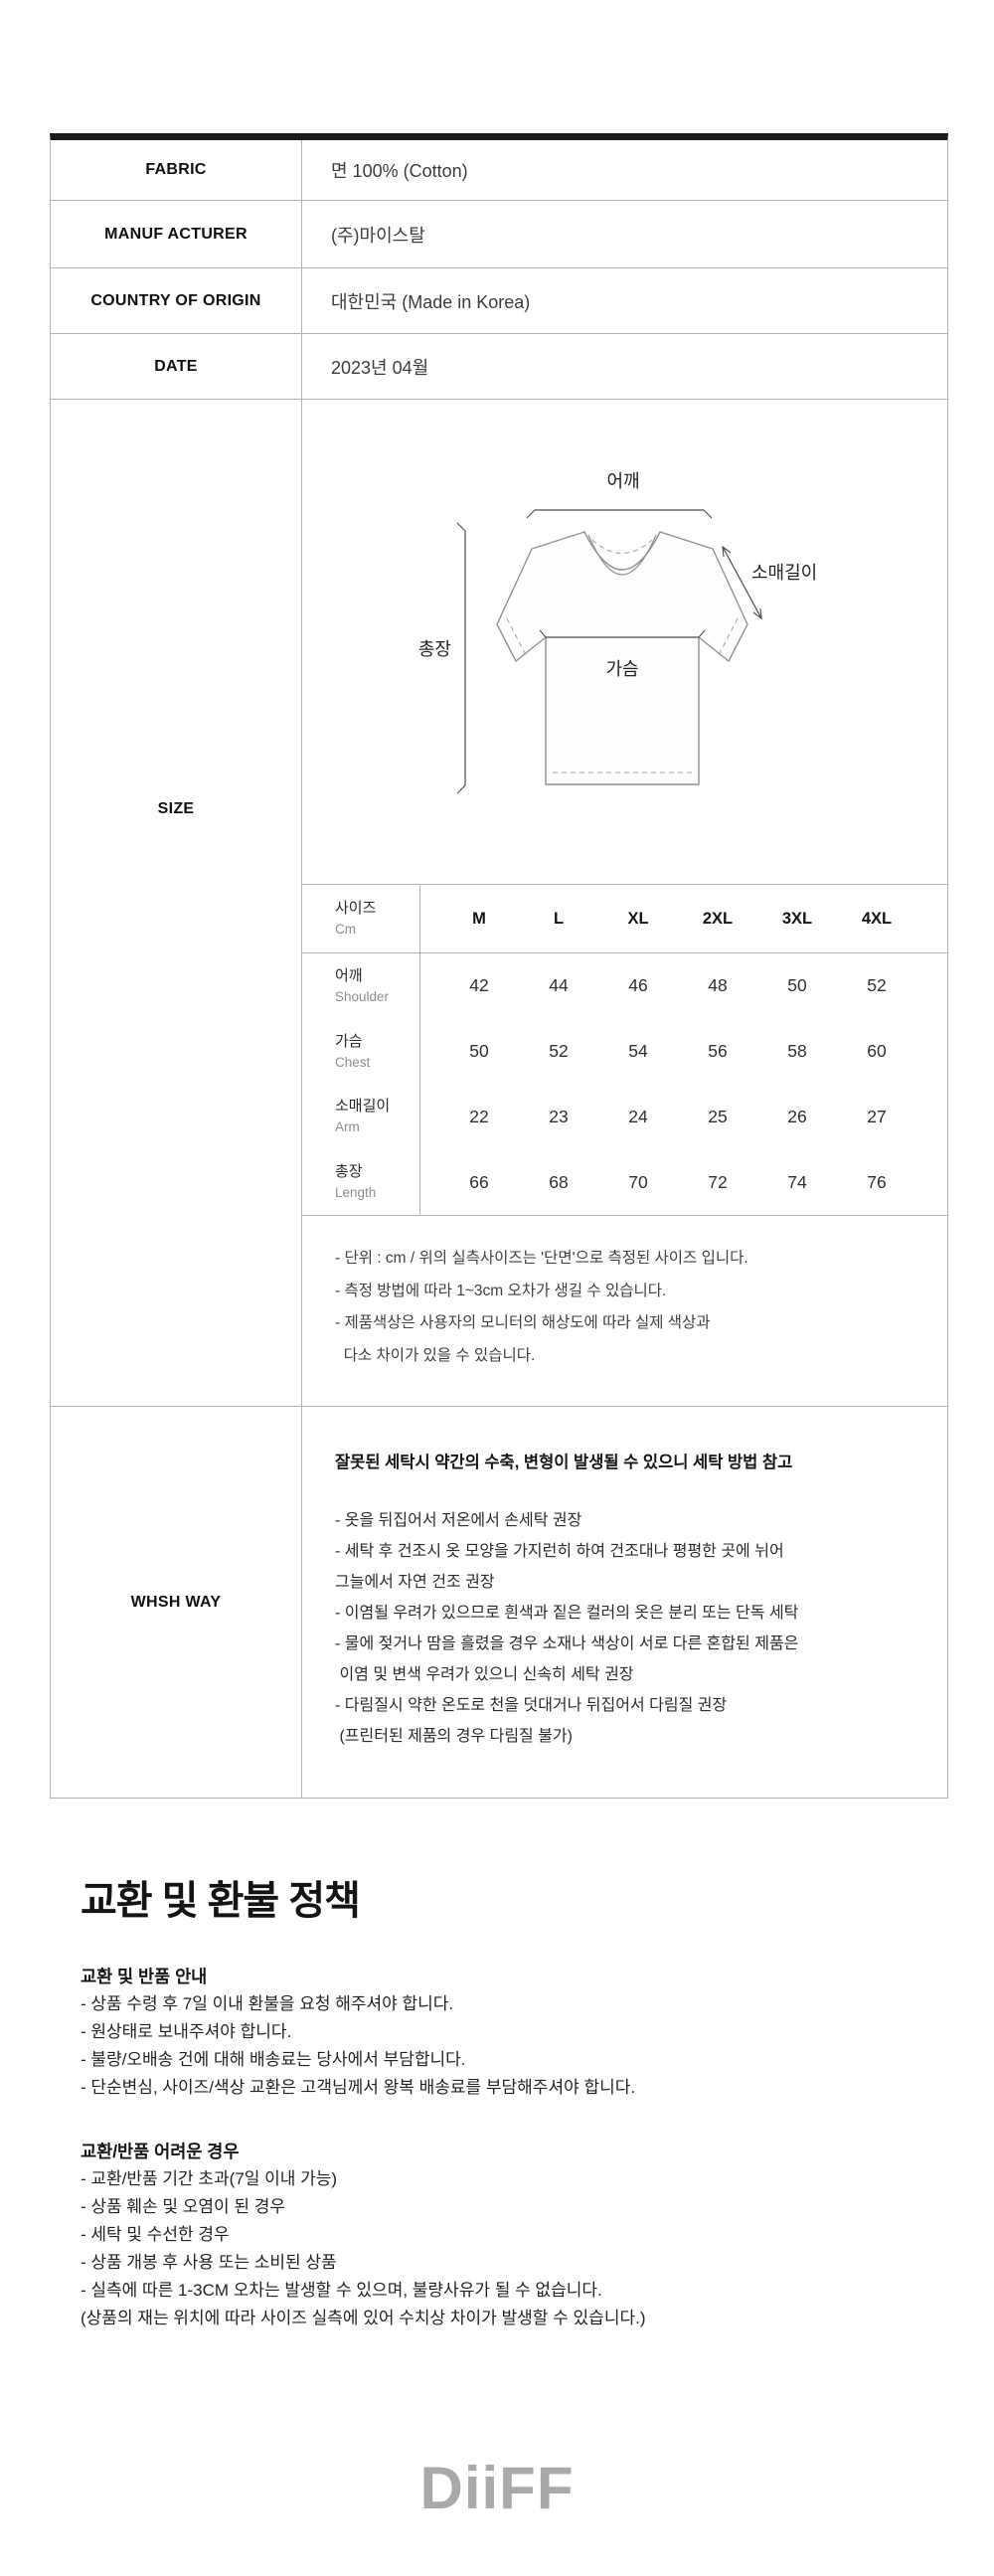 This screenshot has height=2576, width=994. Describe the element at coordinates (683, 1117) in the screenshot. I see `row-values-arm: 22 23 24 25 26 27` at that location.